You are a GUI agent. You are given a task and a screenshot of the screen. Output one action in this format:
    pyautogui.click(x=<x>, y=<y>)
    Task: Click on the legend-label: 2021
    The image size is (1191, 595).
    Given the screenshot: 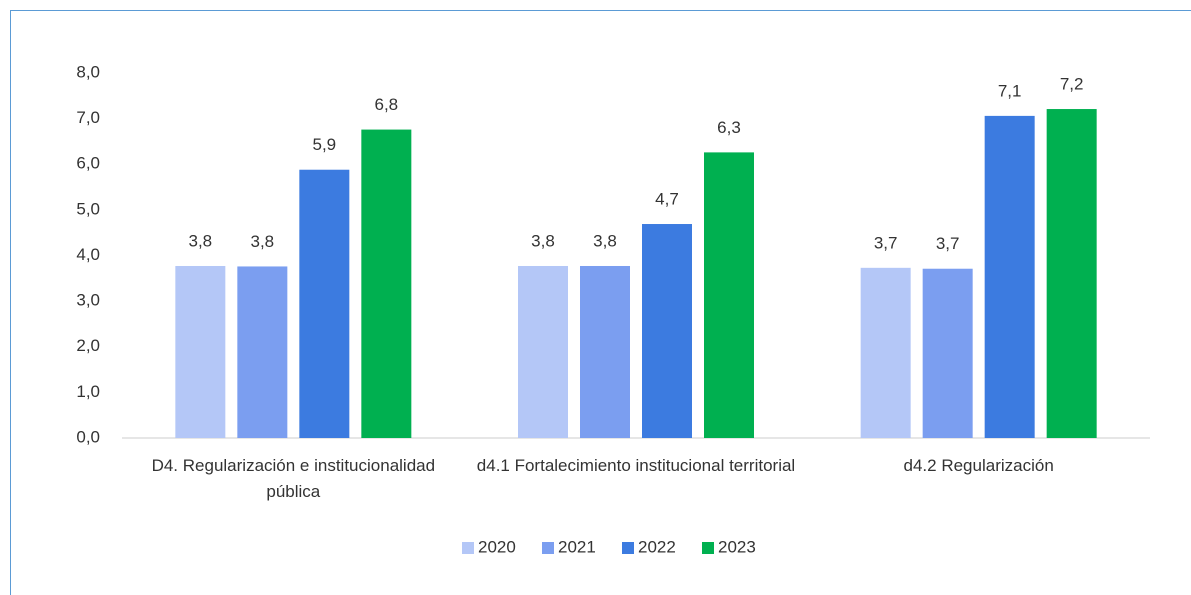 What is the action you would take?
    pyautogui.click(x=577, y=546)
    